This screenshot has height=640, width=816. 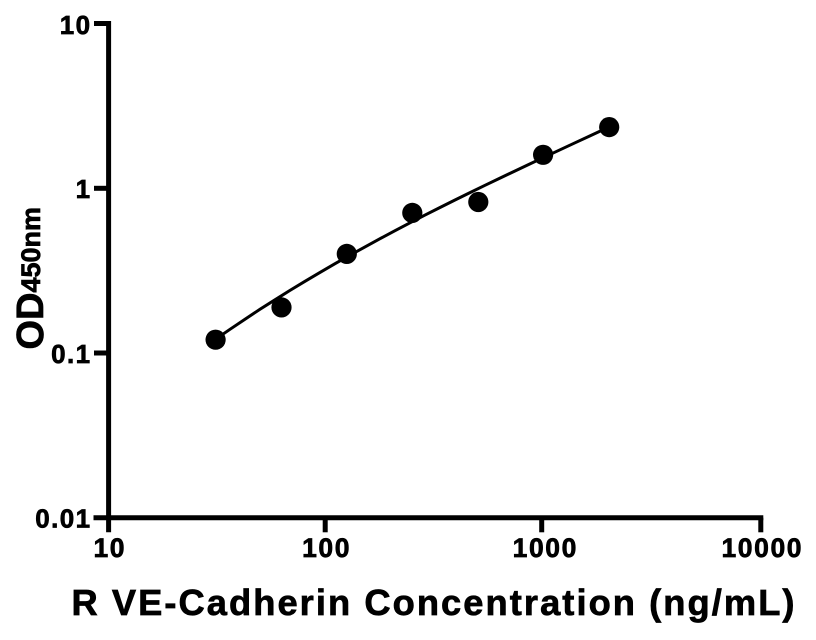 What do you see at coordinates (433, 602) in the screenshot?
I see `svg-text:R VE-Cadherin Concentration (n: R VE-Cadherin Concentration (ng/mL)` at bounding box center [433, 602].